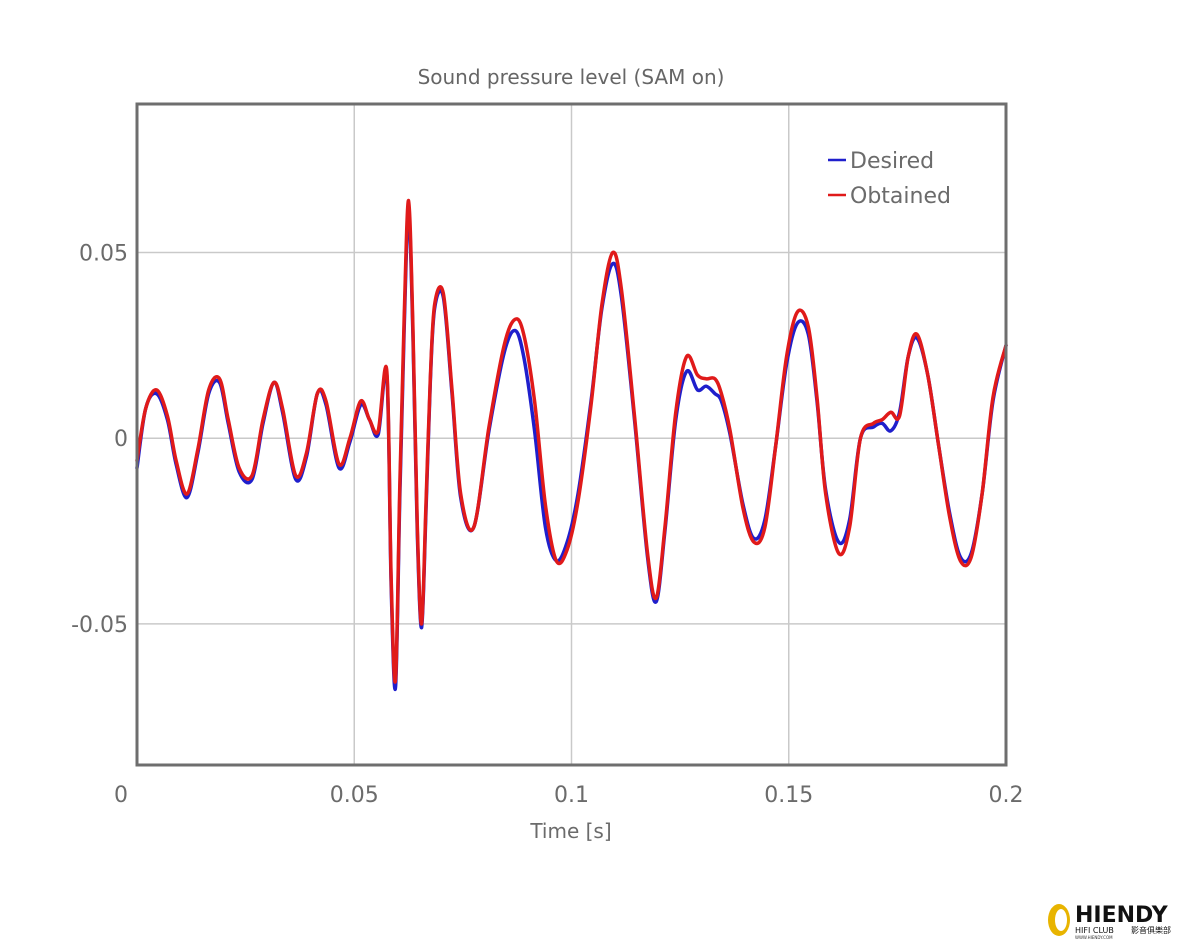  I want to click on hiendy-watermark: HIENDY HIFI CLUB 影音俱樂部 WWW.HIENDY.COM, so click(1109, 921).